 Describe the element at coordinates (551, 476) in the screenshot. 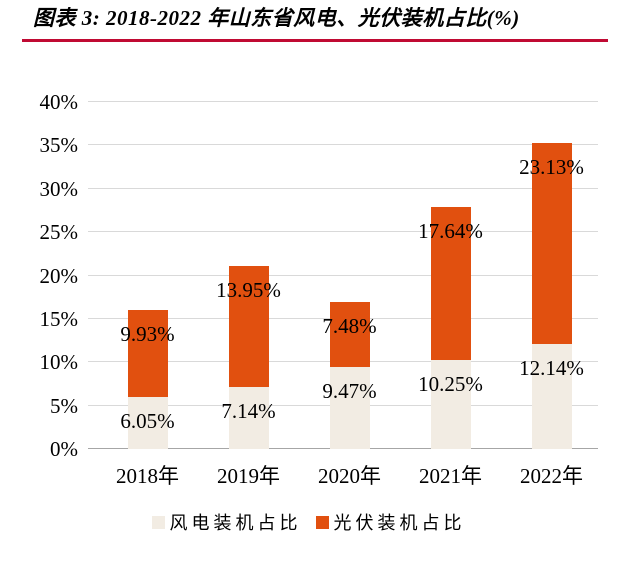

I see `x-axis-label: 2022年` at that location.